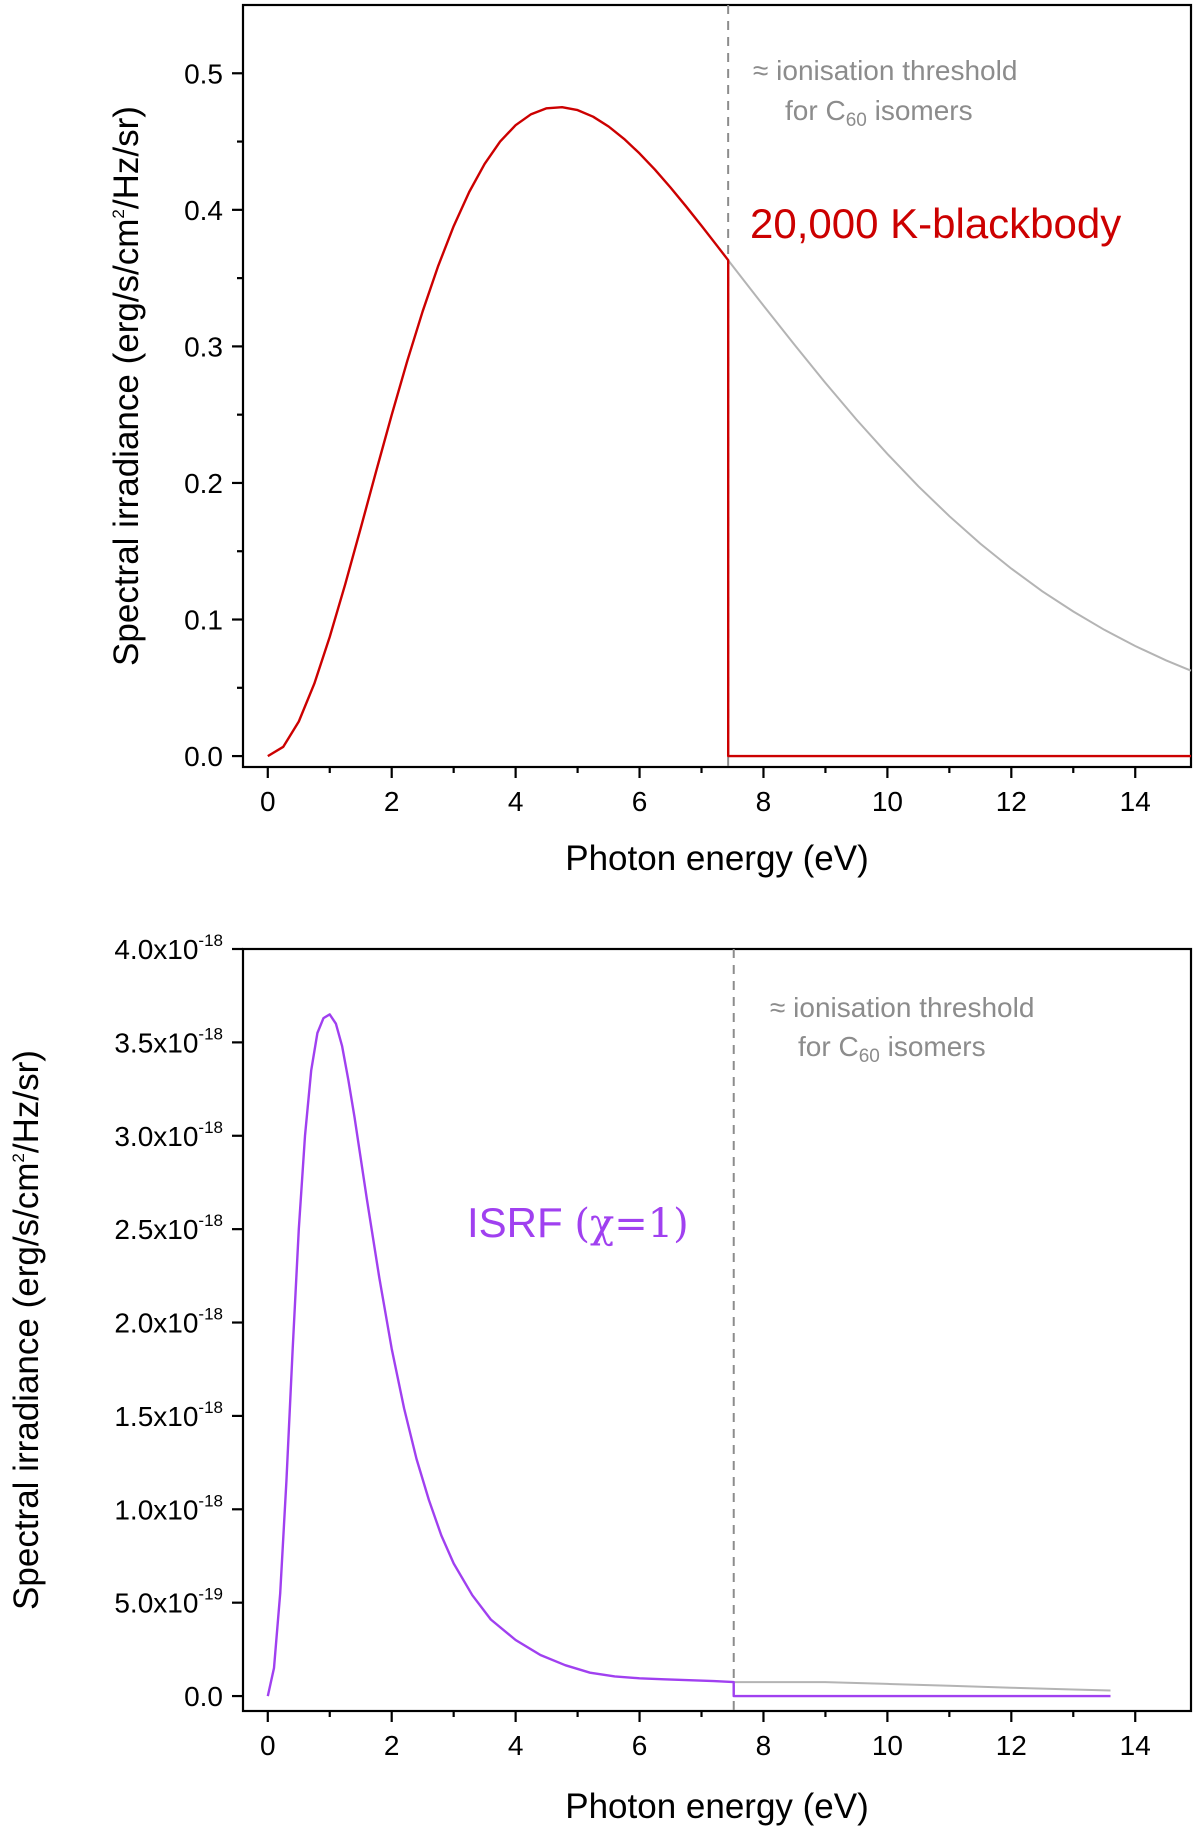 This screenshot has height=1838, width=1200. What do you see at coordinates (203, 73) in the screenshot?
I see `y-tick-label: 0.5` at bounding box center [203, 73].